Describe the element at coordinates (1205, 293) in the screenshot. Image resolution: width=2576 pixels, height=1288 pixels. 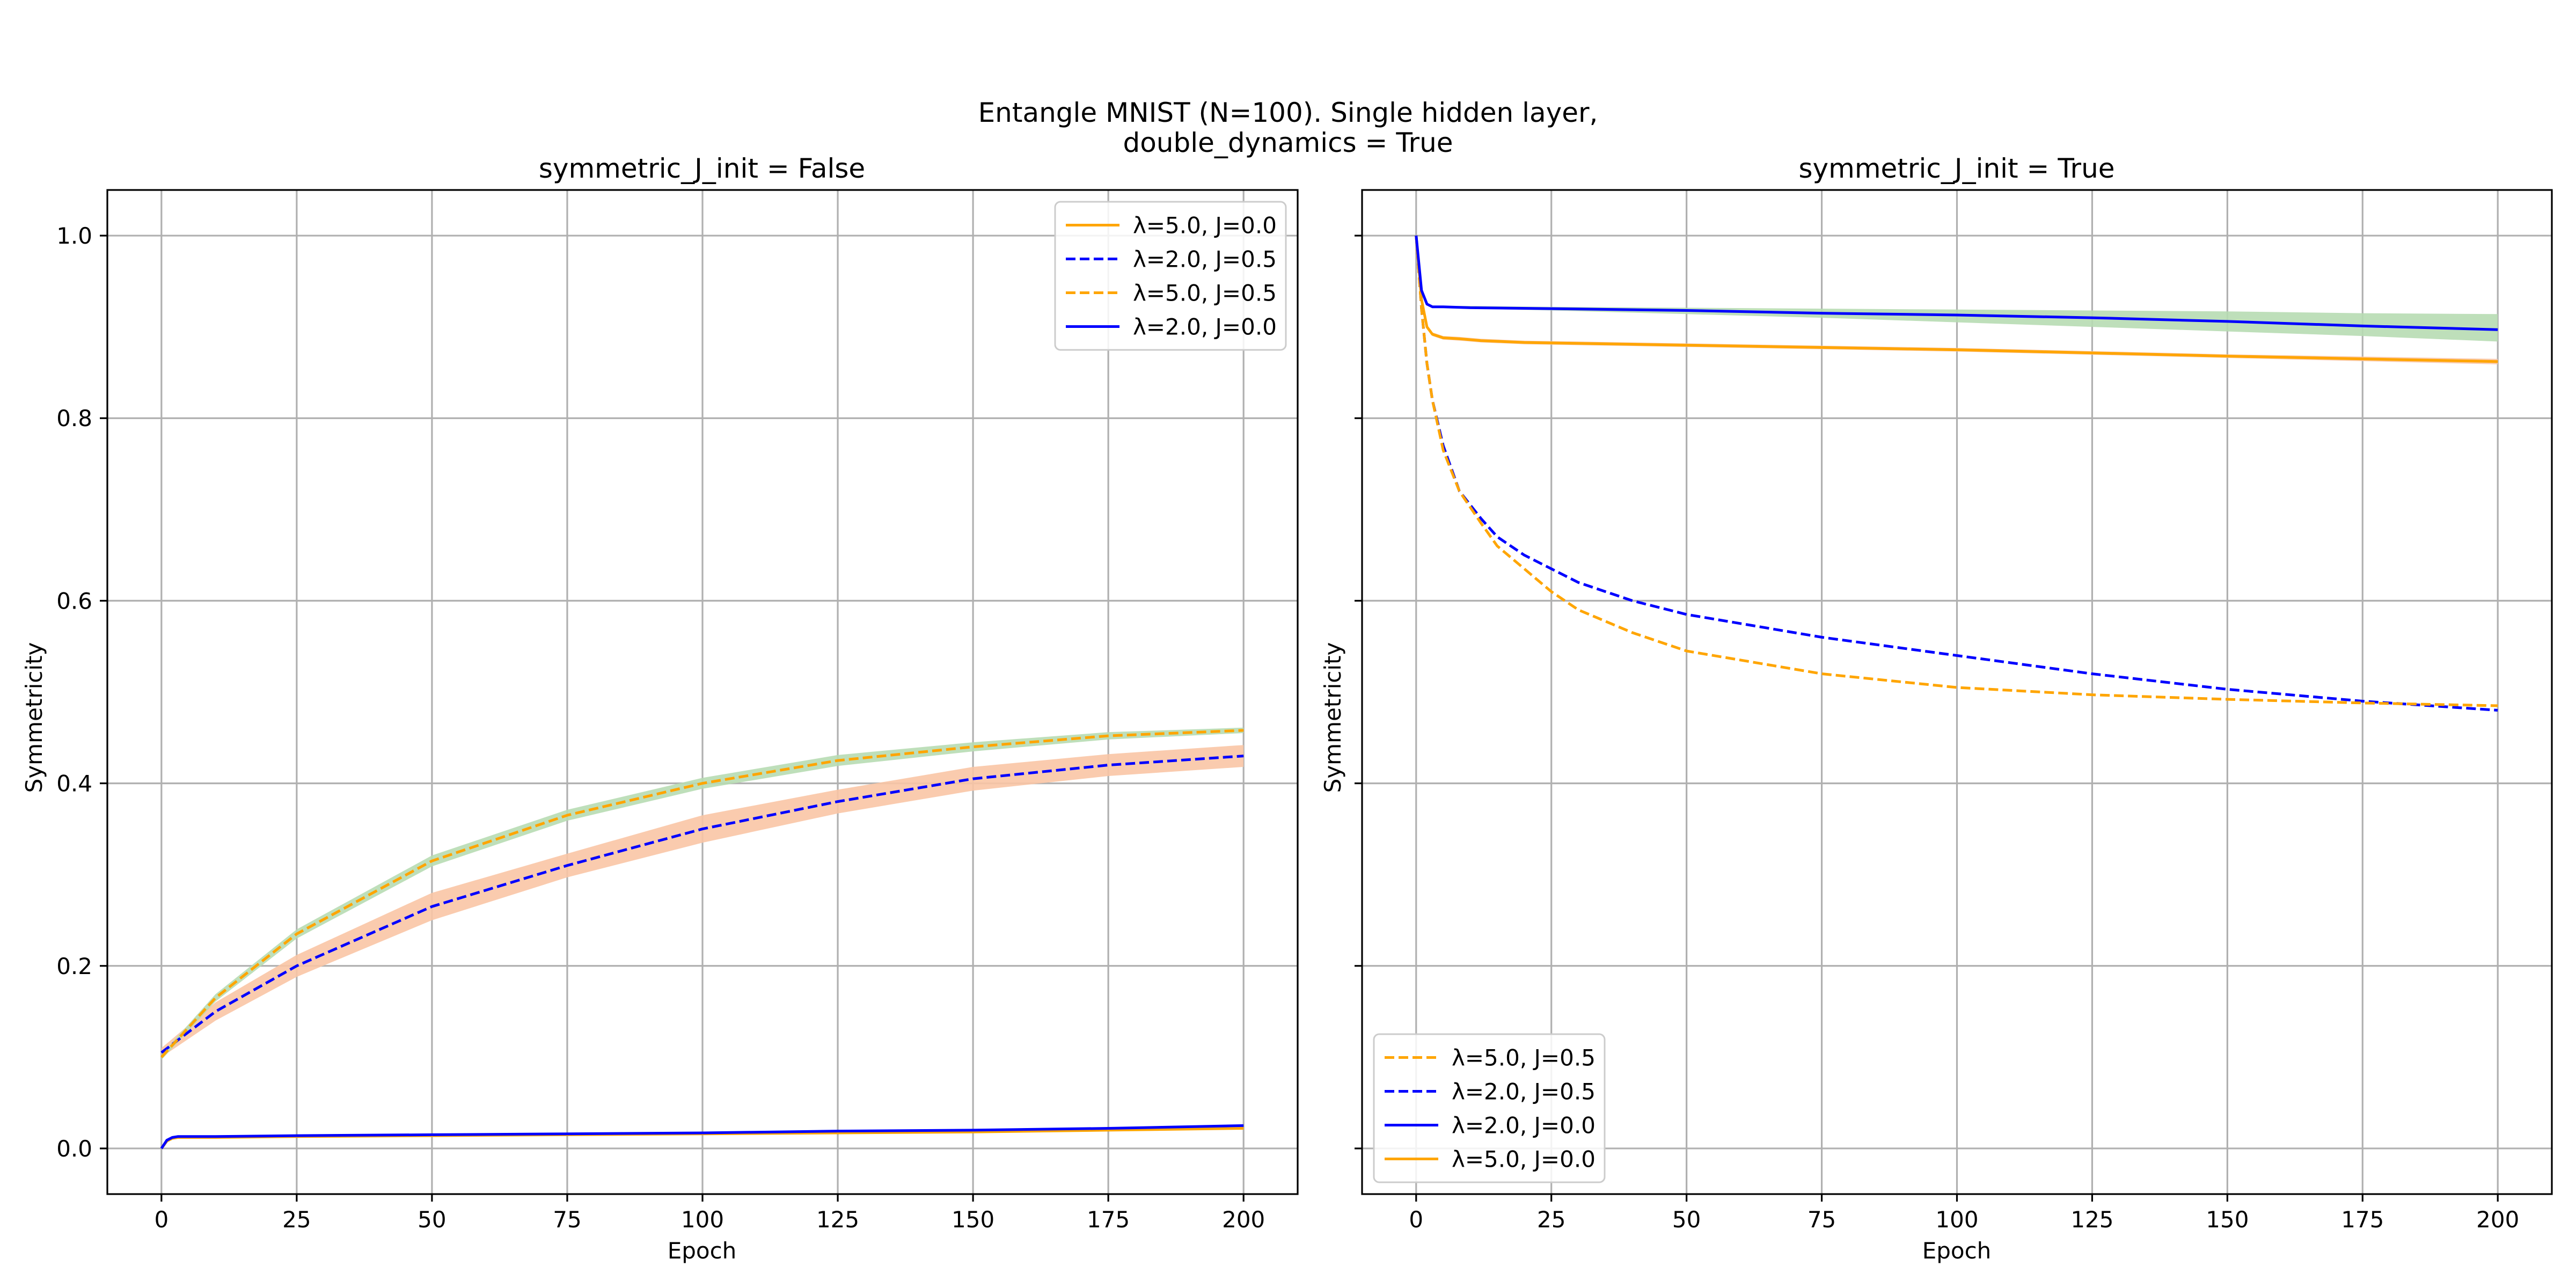
I see `left-subplot-legend-label: λ=5.0, J=0.5` at that location.